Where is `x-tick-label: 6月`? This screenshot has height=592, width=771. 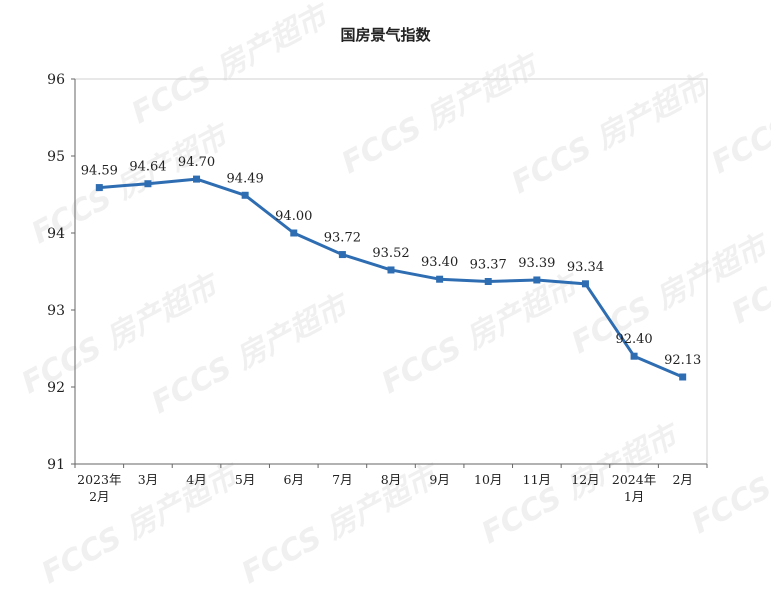
x-tick-label: 6月 is located at coordinates (294, 479).